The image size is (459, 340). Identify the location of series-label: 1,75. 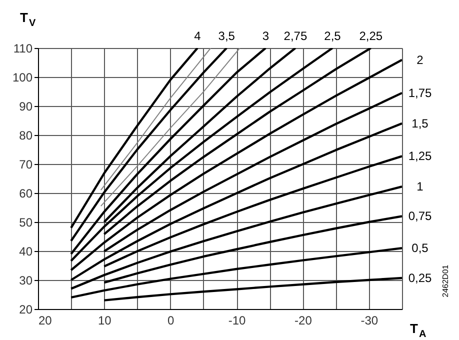
(420, 93).